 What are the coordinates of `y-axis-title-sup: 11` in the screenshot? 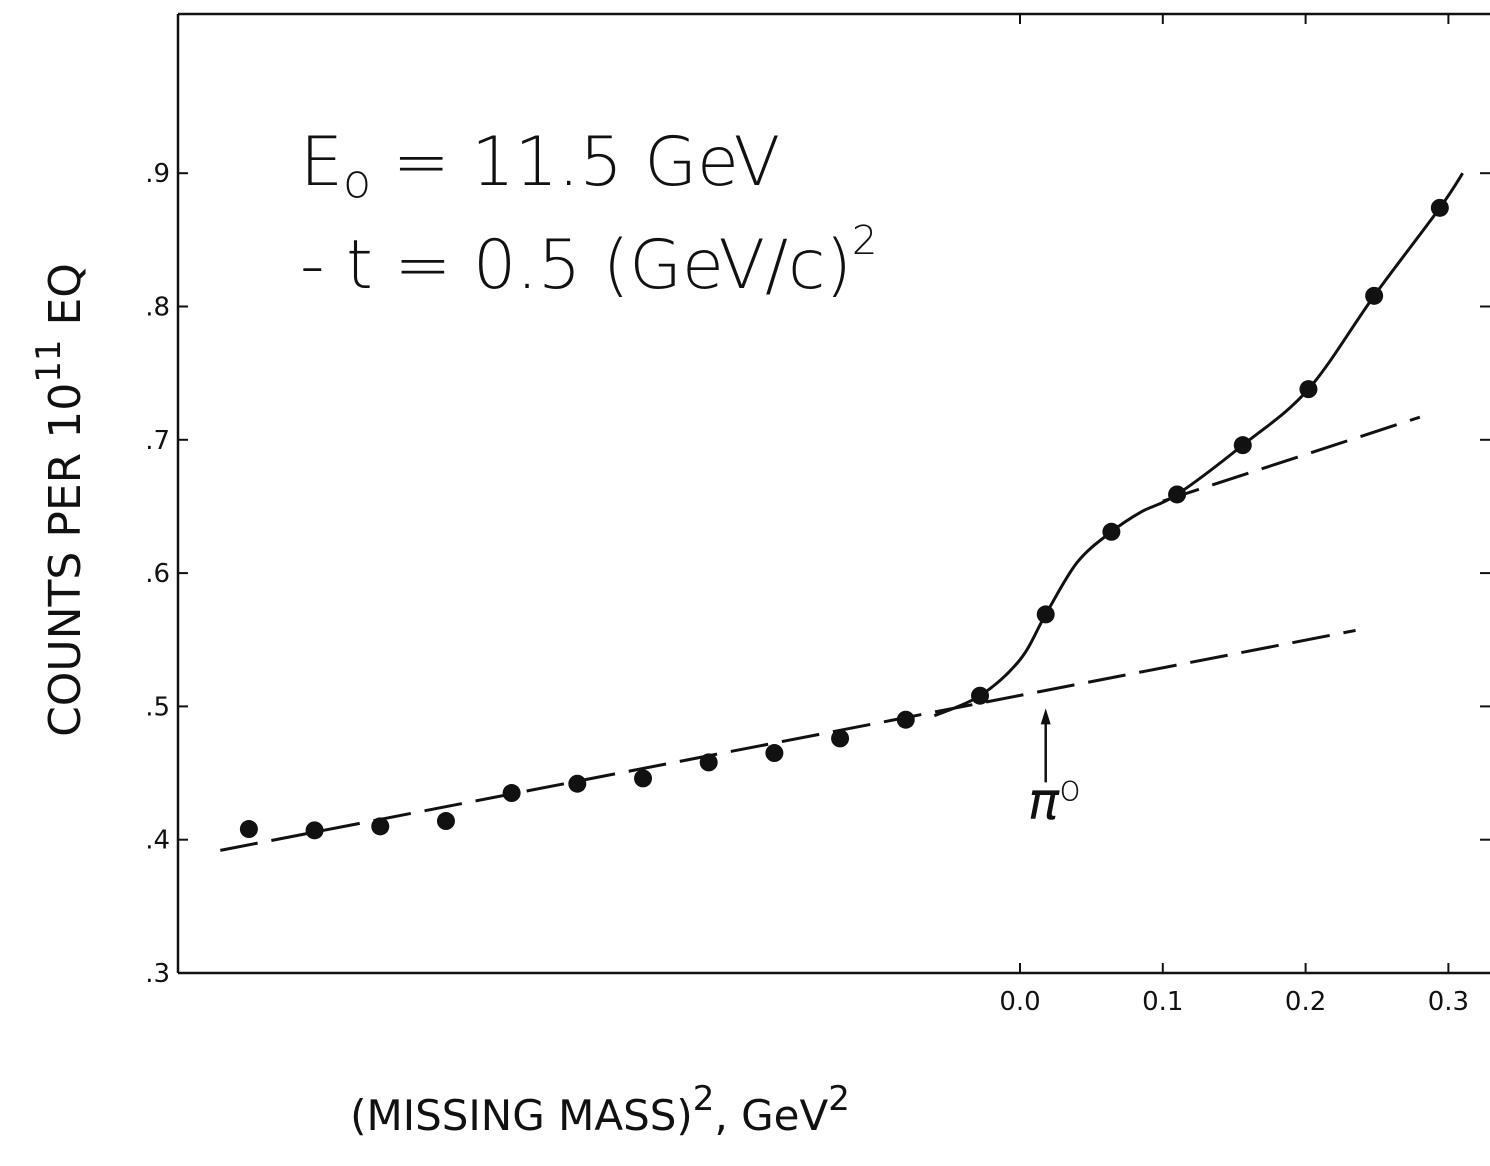 It's located at (49, 361).